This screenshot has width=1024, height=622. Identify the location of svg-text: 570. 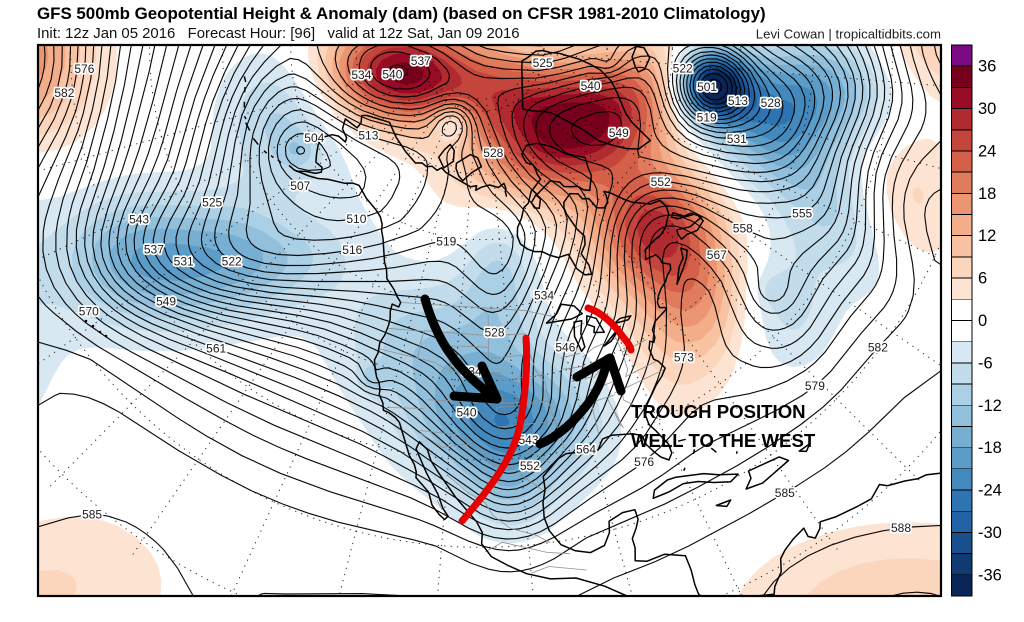
(89, 312).